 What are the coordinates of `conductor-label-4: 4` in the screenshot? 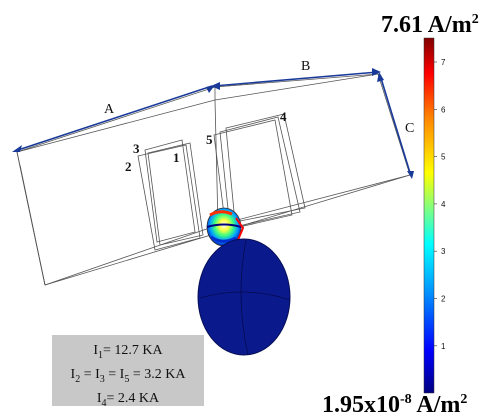 It's located at (283, 116).